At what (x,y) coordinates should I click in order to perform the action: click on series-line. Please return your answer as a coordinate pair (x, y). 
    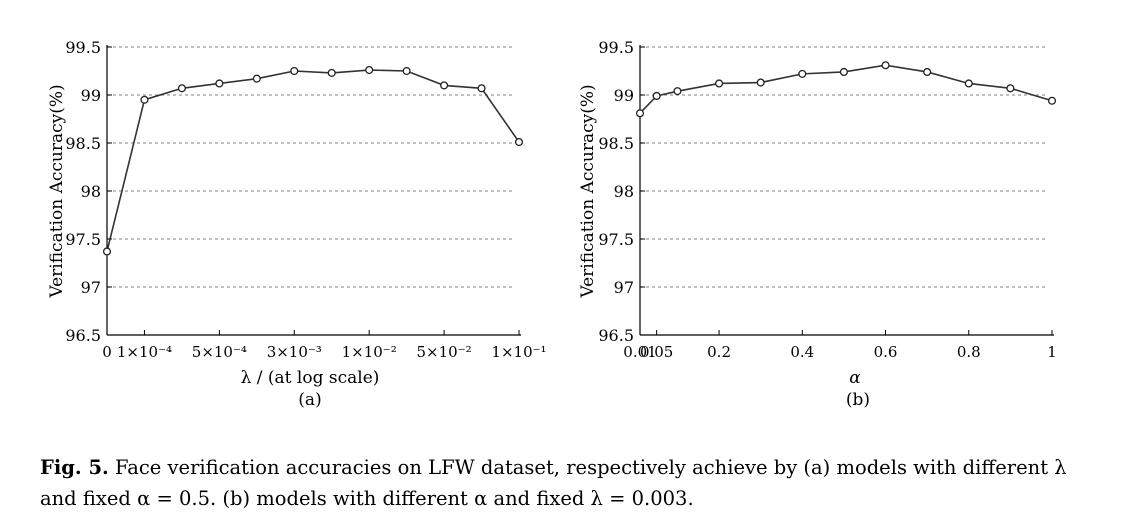
    Looking at the image, I should click on (313, 160).